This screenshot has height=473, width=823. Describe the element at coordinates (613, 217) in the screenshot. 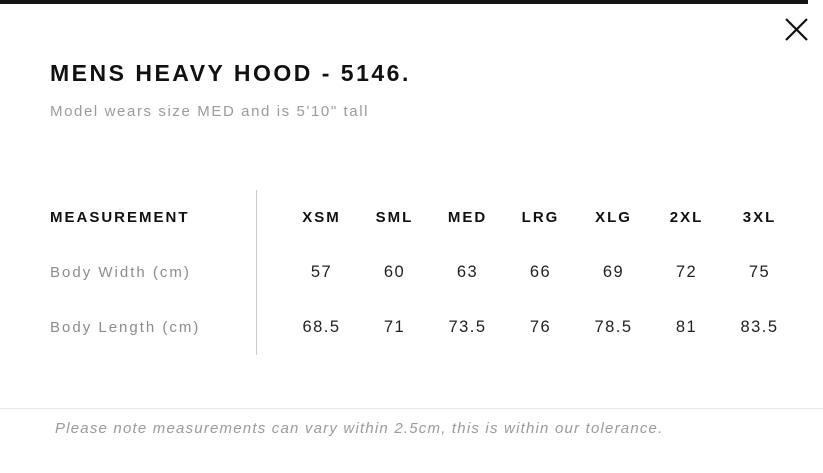

I see `column-header-xlg: XLG` at that location.